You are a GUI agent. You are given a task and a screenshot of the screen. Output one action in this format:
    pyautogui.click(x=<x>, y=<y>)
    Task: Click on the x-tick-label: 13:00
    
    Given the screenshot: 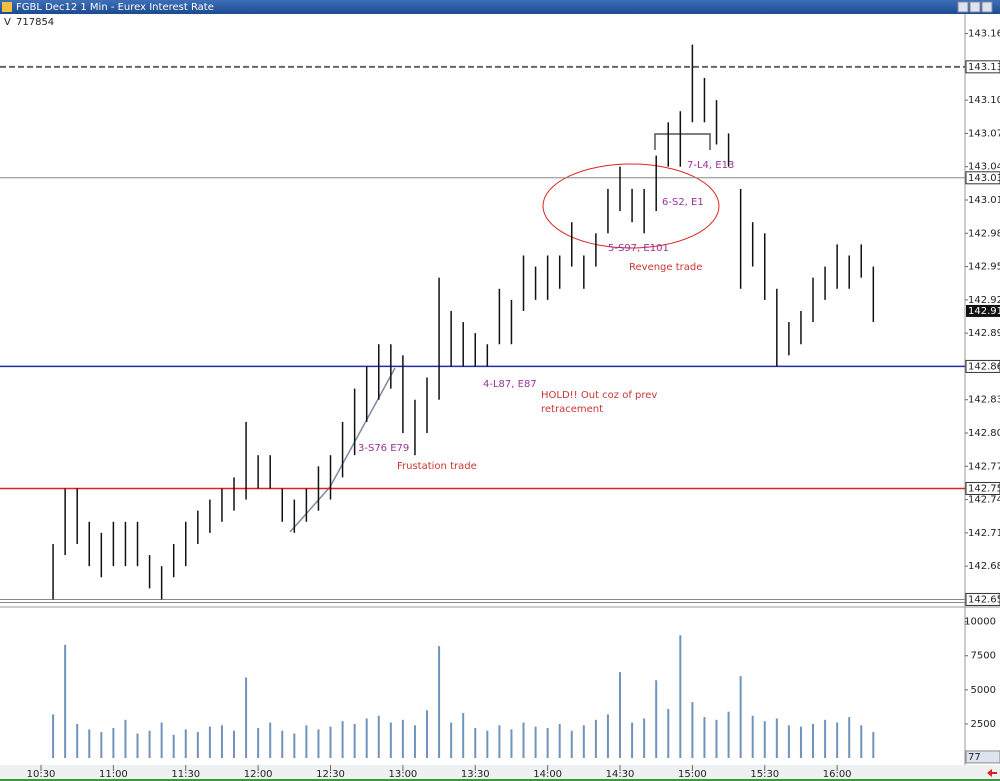 What is the action you would take?
    pyautogui.click(x=402, y=774)
    